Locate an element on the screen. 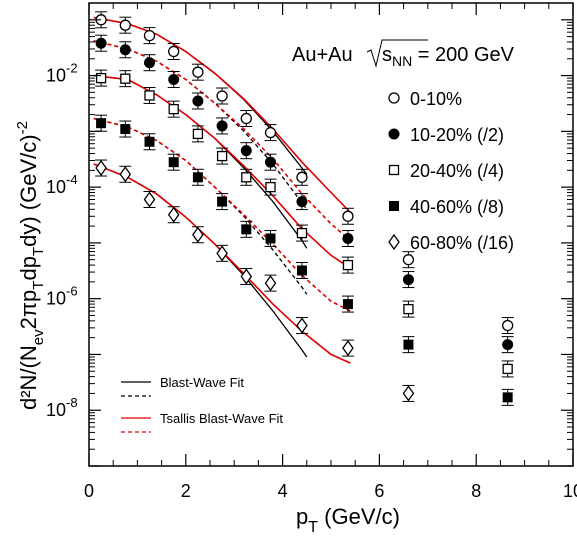 Image resolution: width=577 pixels, height=540 pixels. legend-marker is located at coordinates (394, 170).